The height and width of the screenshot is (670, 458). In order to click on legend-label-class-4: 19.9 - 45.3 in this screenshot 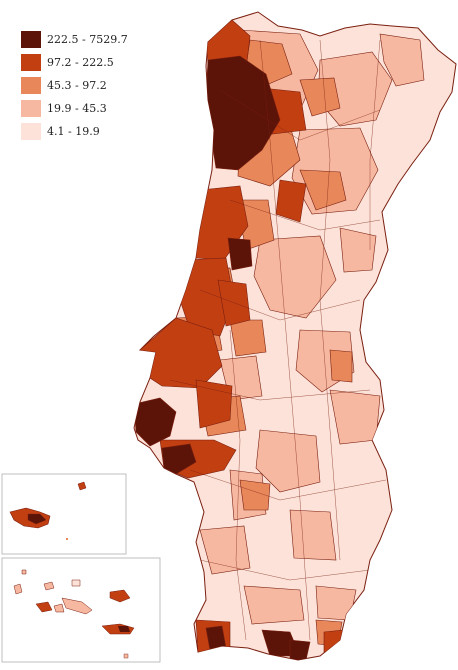, I will do `click(77, 108)`.